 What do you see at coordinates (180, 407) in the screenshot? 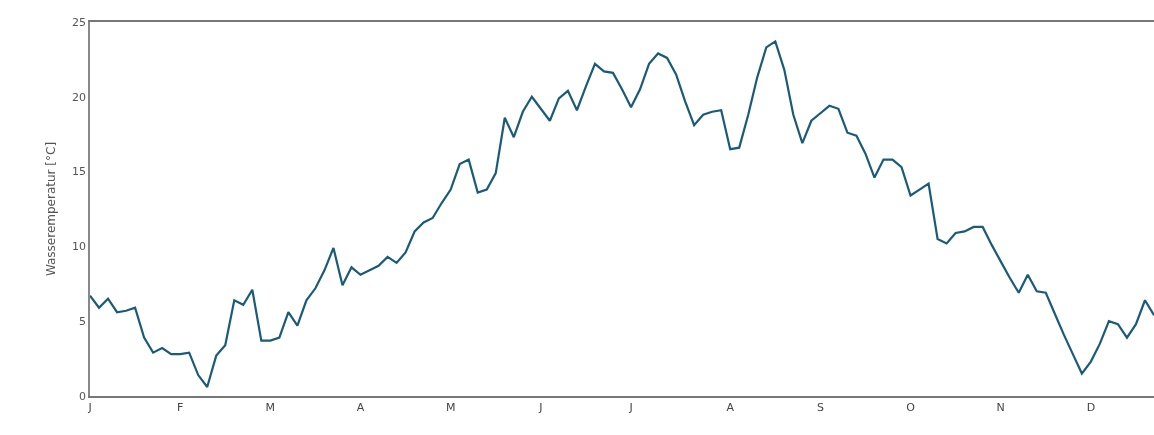
I see `x-tick-label: F` at bounding box center [180, 407].